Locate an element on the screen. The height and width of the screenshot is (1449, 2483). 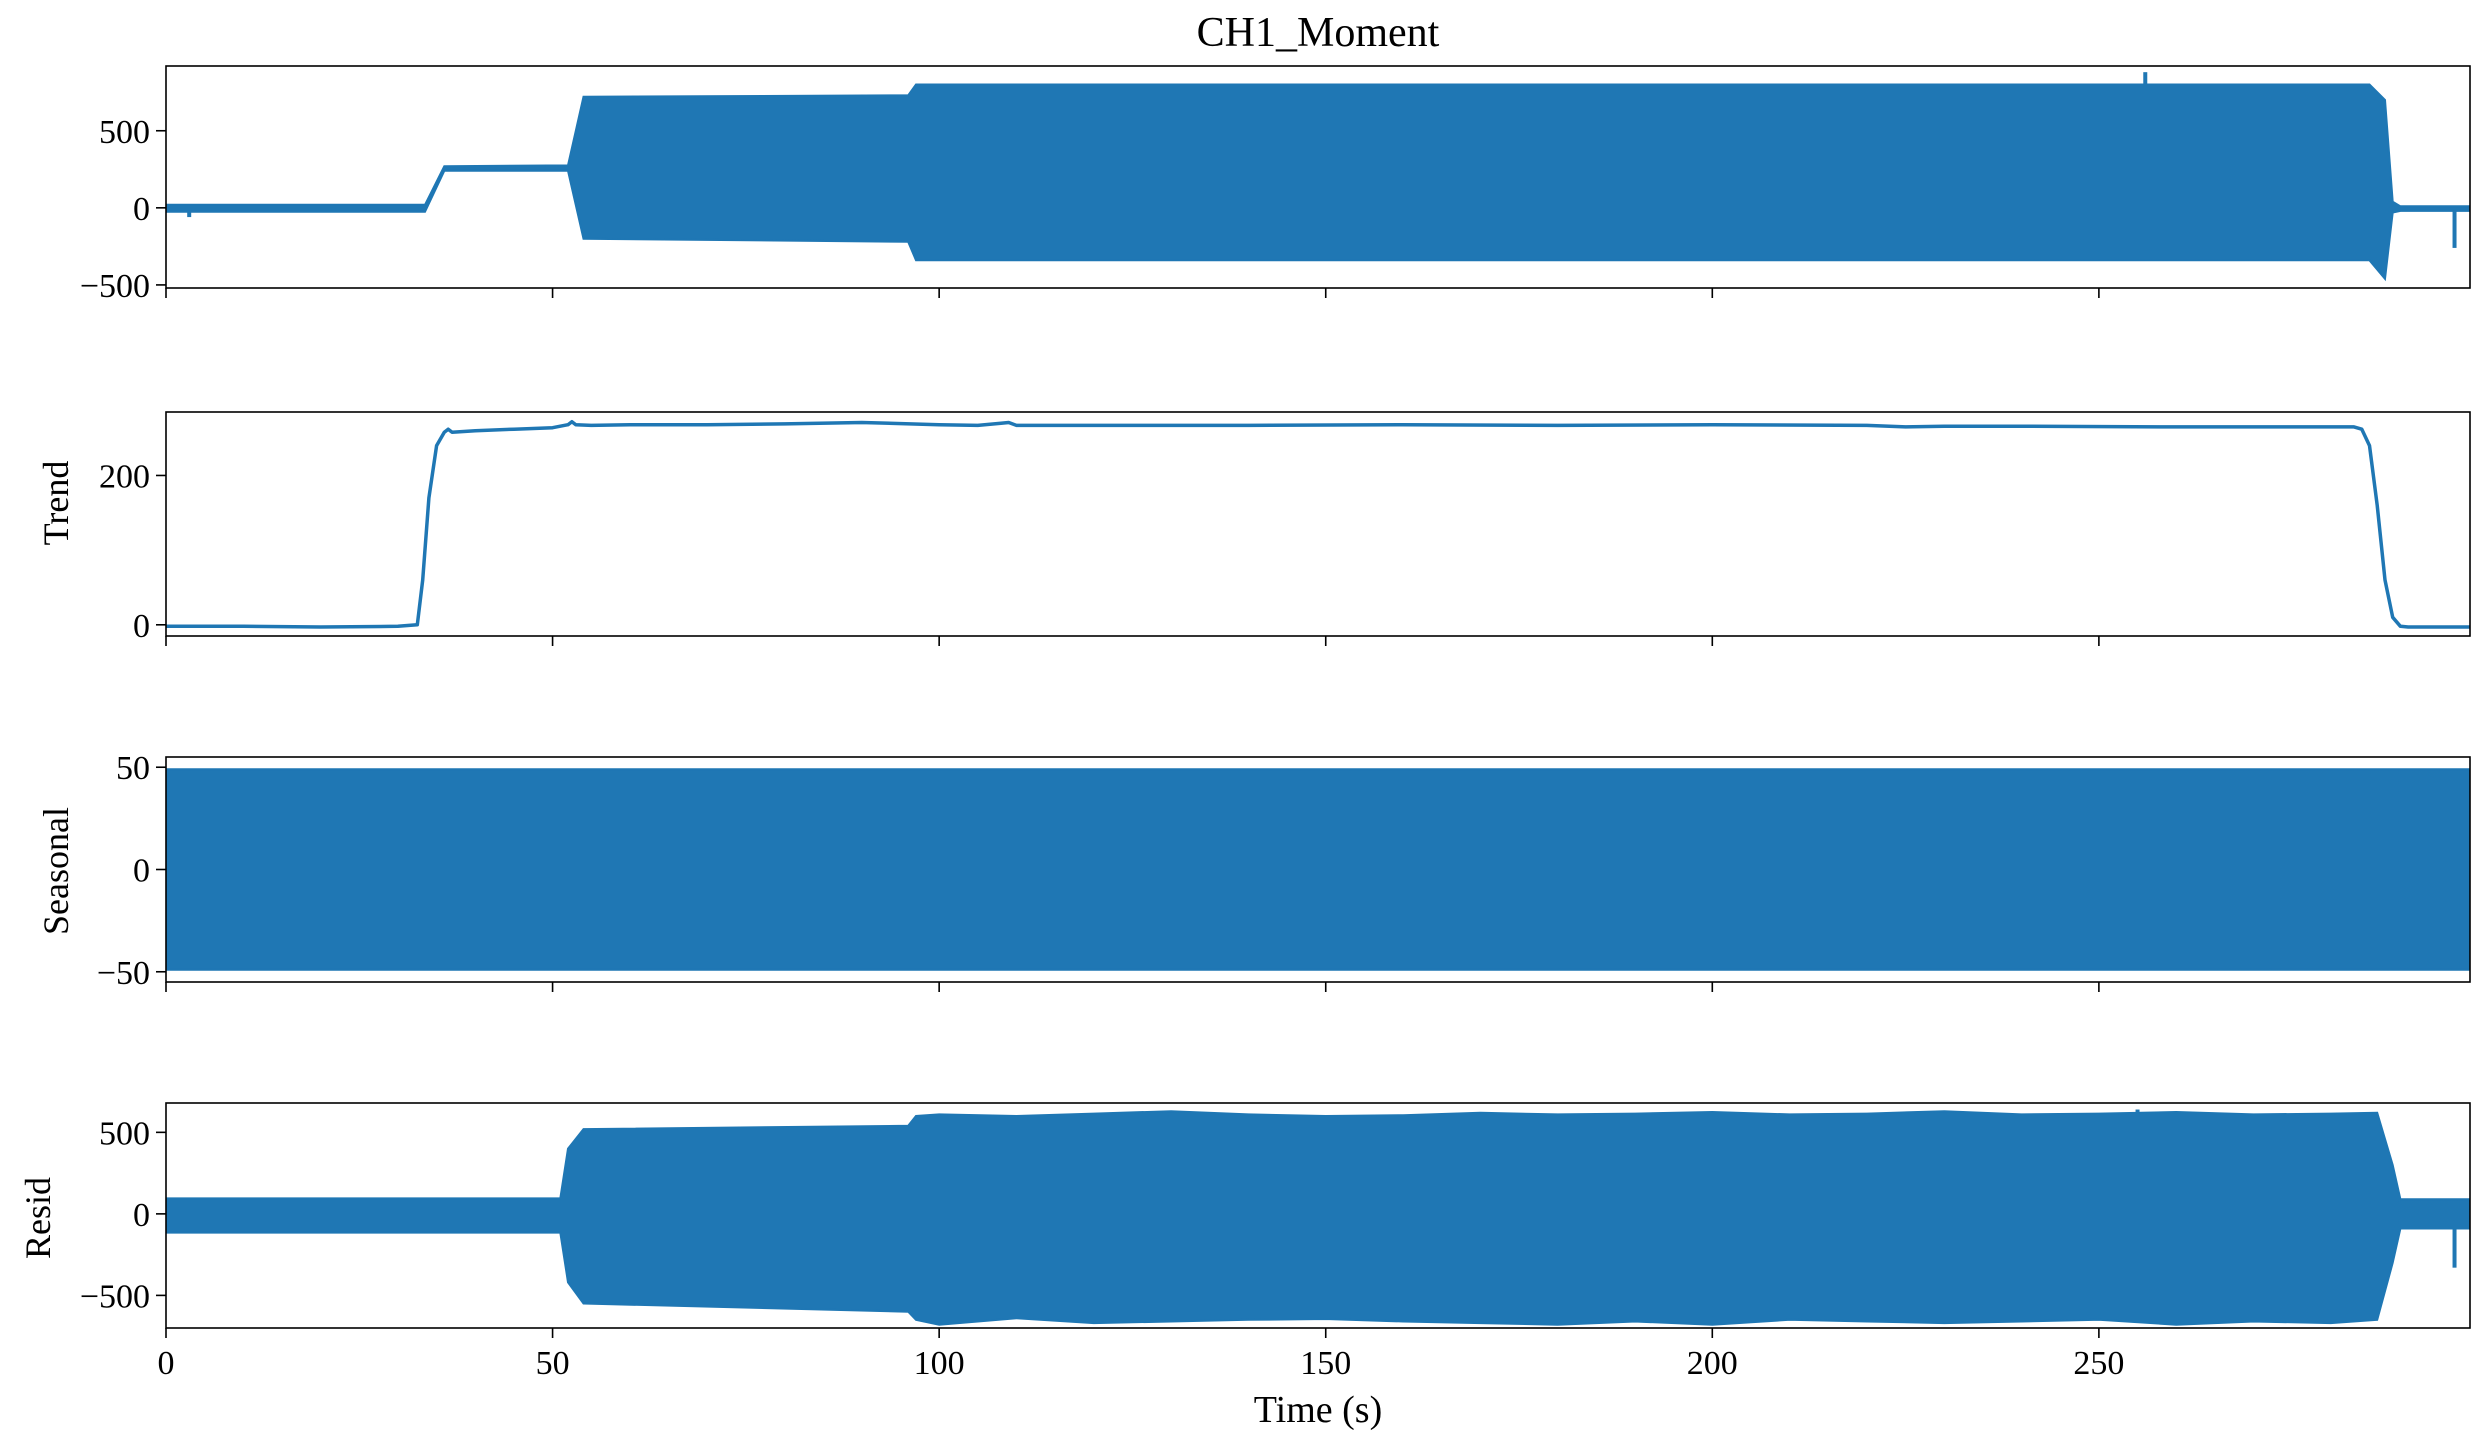
y-tick-label: 200 is located at coordinates (124, 476).